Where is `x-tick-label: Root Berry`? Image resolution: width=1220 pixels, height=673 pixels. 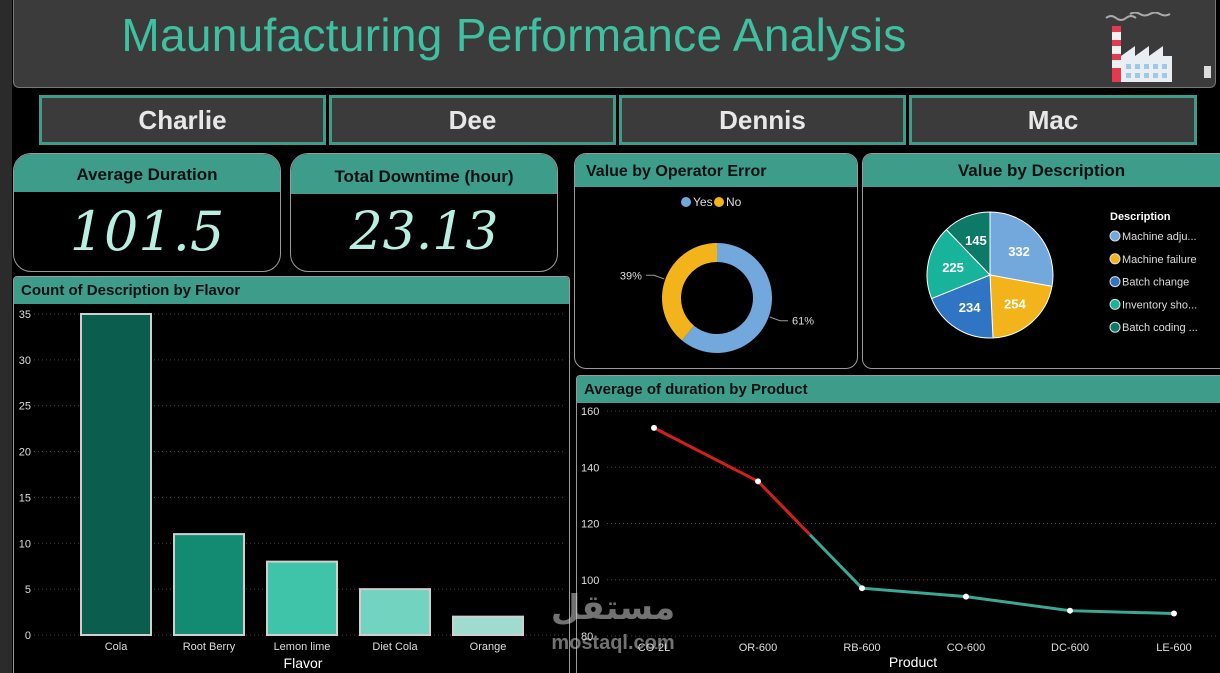
x-tick-label: Root Berry is located at coordinates (209, 647).